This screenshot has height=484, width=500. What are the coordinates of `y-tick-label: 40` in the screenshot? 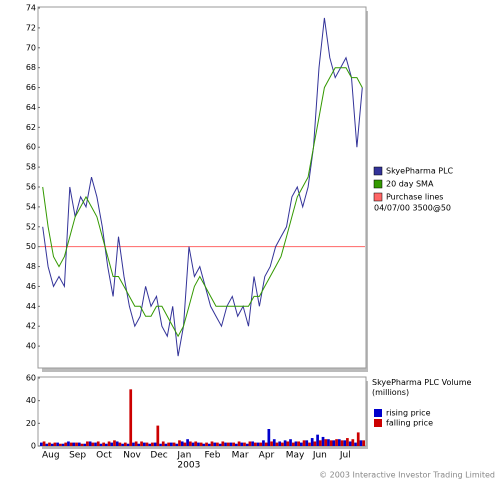 It's located at (31, 346).